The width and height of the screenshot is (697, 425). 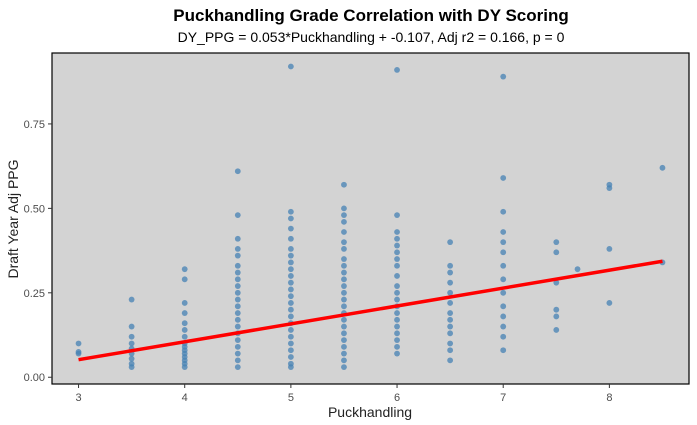 I want to click on y-tick-label: 0.25, so click(x=34, y=294).